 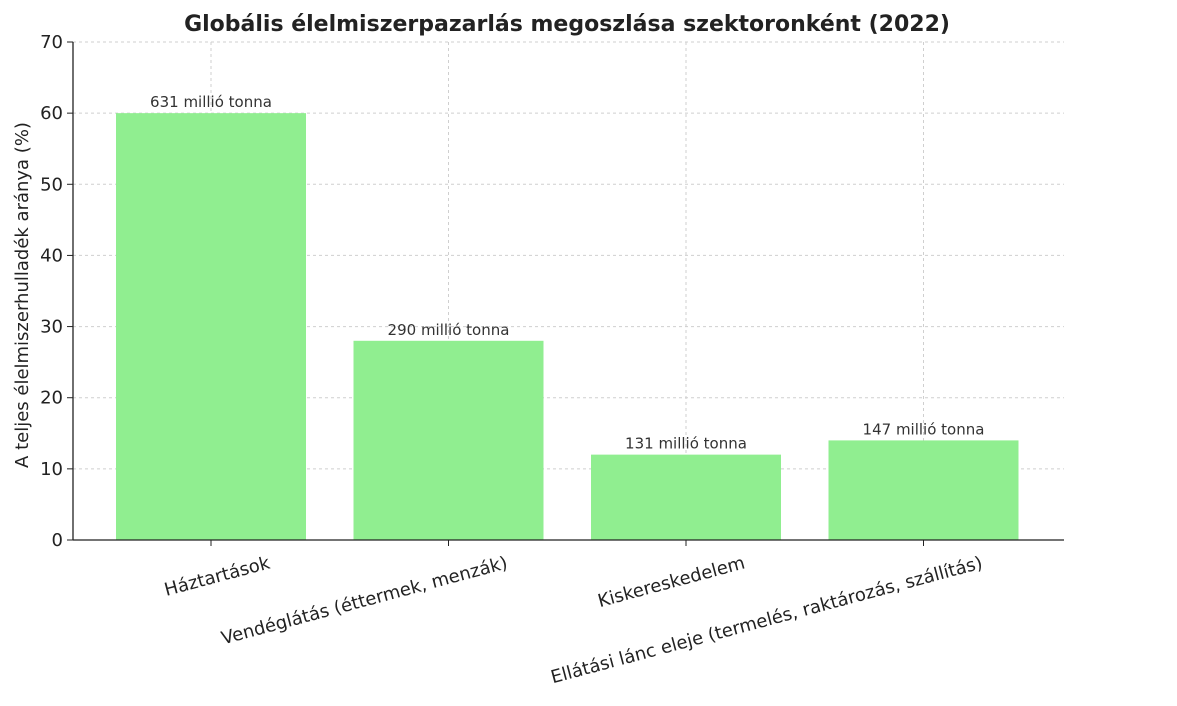 I want to click on y-tick-label: 70, so click(x=51, y=42).